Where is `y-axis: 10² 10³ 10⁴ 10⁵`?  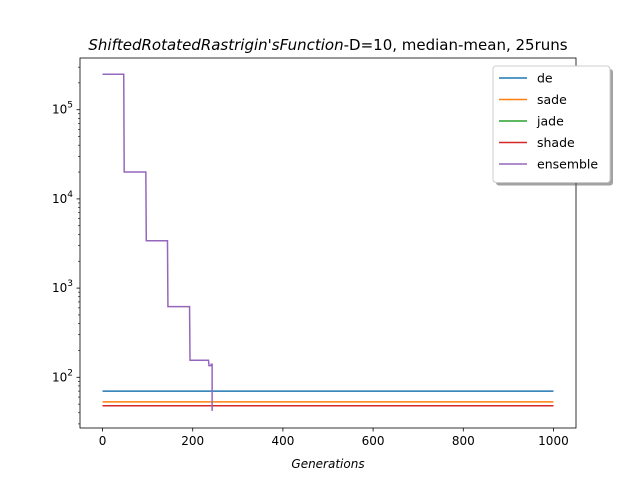 y-axis: 10² 10³ 10⁴ 10⁵ is located at coordinates (66, 245).